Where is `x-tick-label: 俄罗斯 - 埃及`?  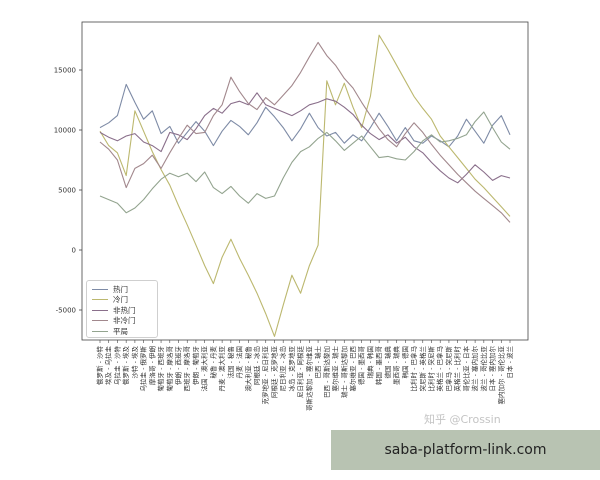 x-tick-label: 俄罗斯 - 埃及 is located at coordinates (125, 365).